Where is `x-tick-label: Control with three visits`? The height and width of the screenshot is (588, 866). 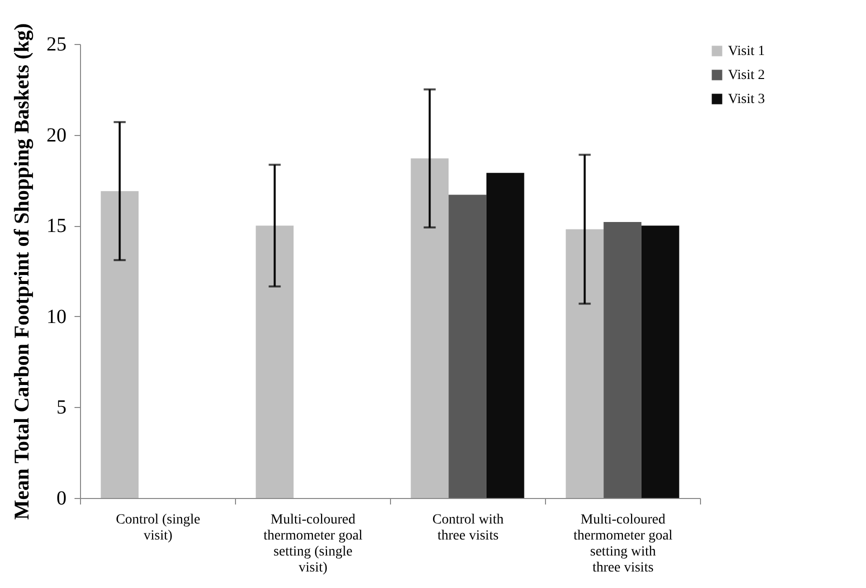
x-tick-label: Control with three visits is located at coordinates (468, 528).